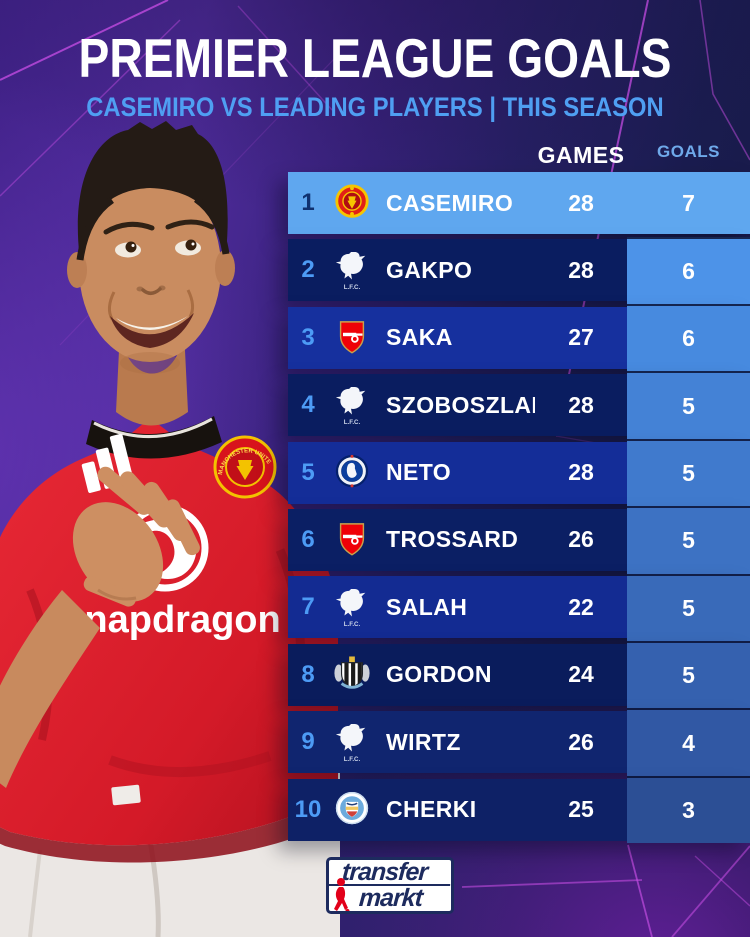  What do you see at coordinates (427, 606) in the screenshot?
I see `player-name: SALAH` at bounding box center [427, 606].